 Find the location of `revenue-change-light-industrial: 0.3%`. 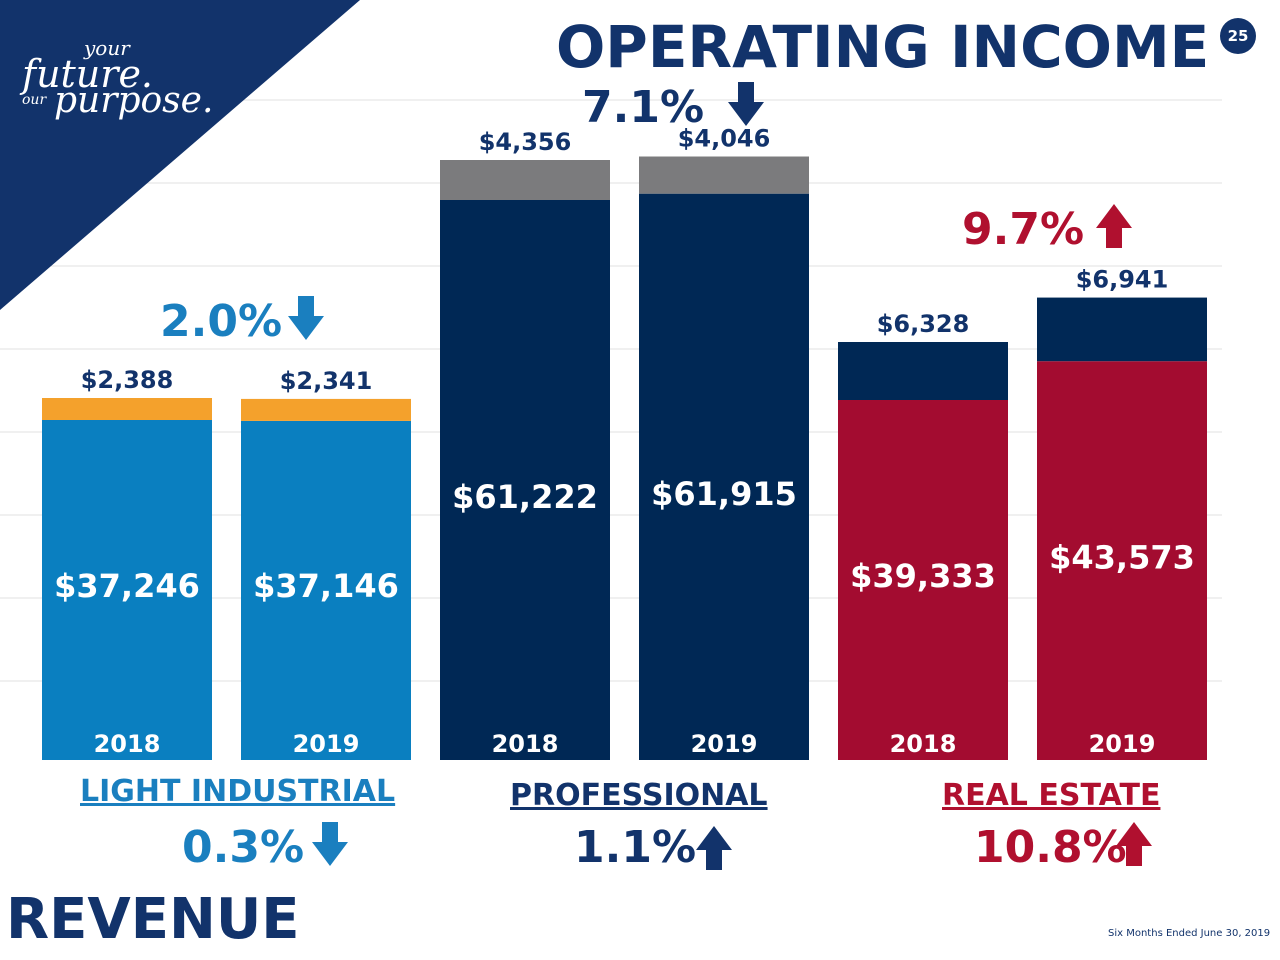

revenue-change-light-industrial: 0.3% is located at coordinates (243, 847).